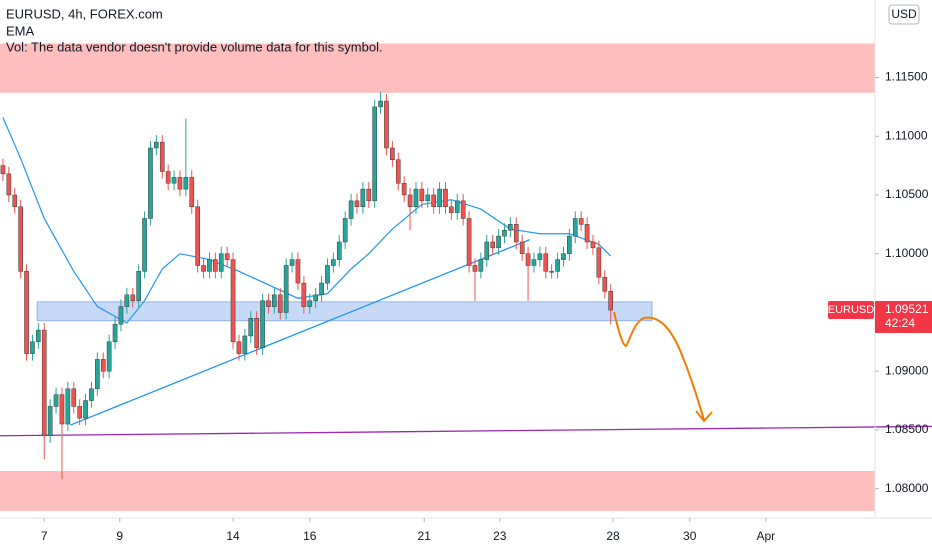  I want to click on currency-label: USD, so click(904, 14).